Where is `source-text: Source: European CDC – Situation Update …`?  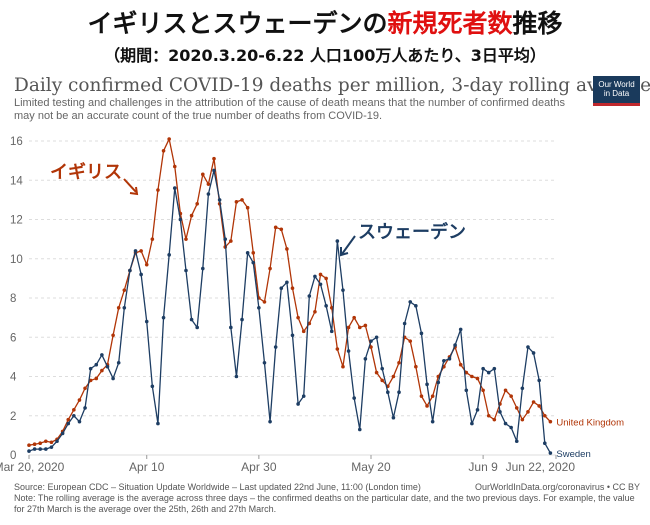
source-text: Source: European CDC – Situation Update … is located at coordinates (217, 487).